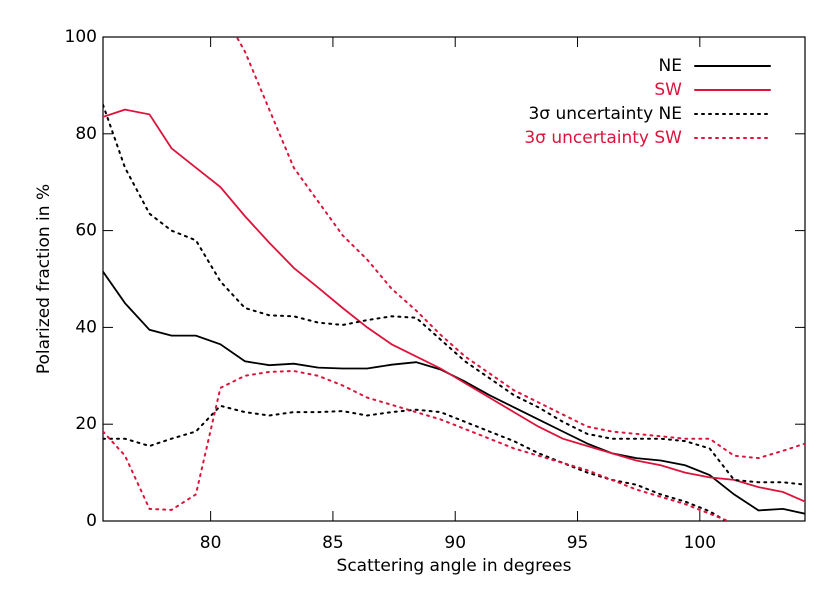 The image size is (830, 597). Describe the element at coordinates (455, 543) in the screenshot. I see `x-tick-label: 90` at that location.